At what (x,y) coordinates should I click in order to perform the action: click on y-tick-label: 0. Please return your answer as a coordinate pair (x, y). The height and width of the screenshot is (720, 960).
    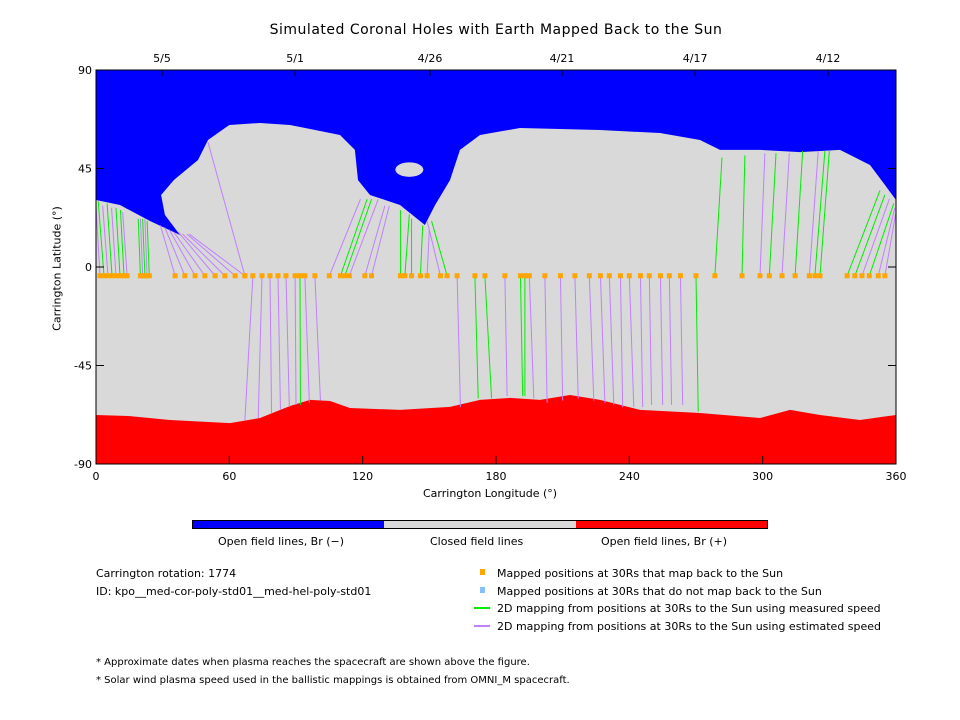
    Looking at the image, I should click on (88, 267).